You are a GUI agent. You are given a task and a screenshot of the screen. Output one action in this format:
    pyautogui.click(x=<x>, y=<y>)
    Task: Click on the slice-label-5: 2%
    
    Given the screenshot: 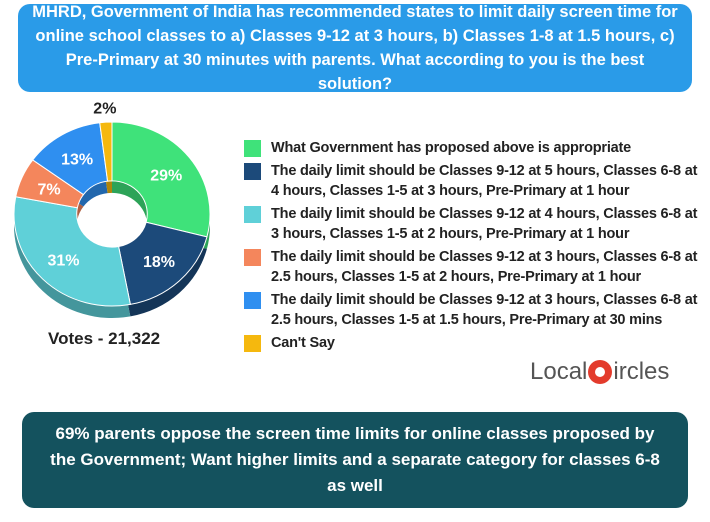 What is the action you would take?
    pyautogui.click(x=104, y=108)
    